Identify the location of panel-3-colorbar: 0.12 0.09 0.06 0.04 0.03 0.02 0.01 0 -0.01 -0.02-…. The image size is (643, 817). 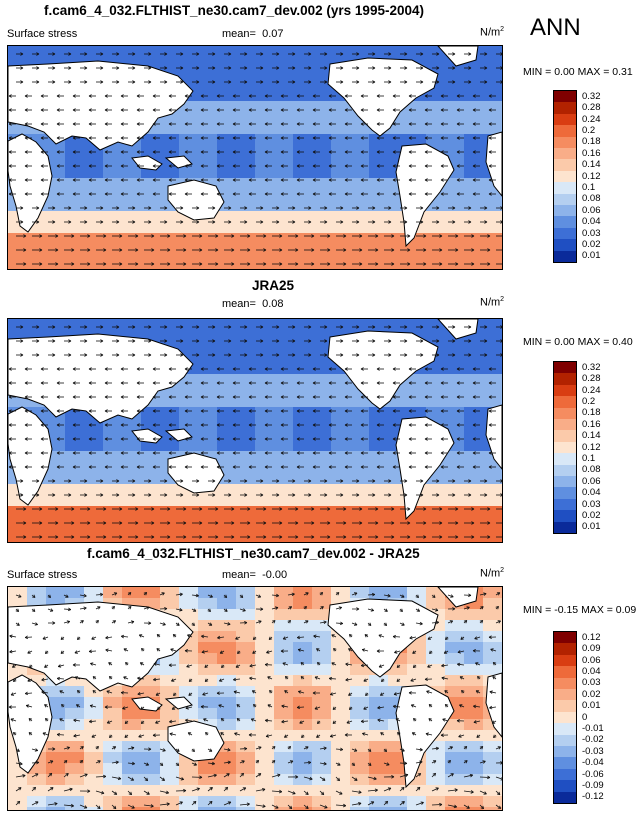
(578, 717).